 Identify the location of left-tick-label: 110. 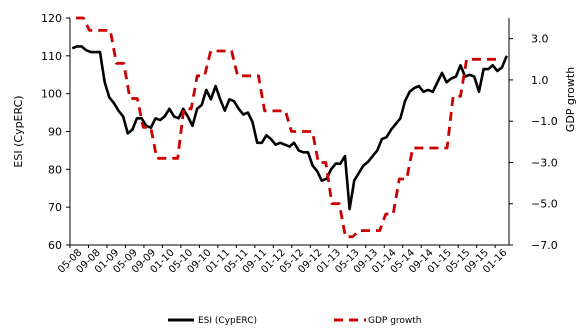
(51, 56).